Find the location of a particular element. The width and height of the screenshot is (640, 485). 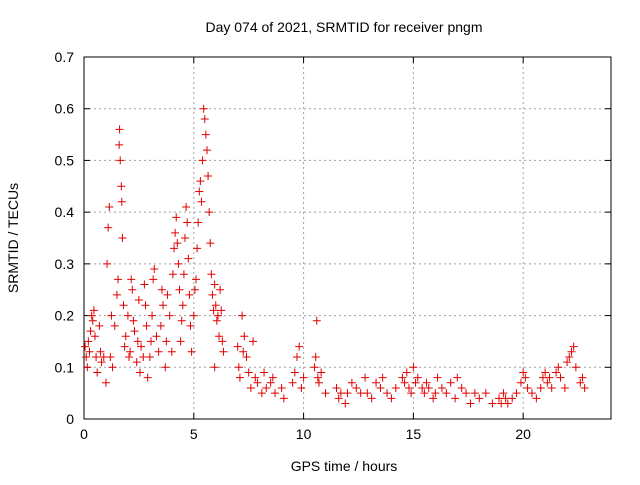

y-tick-label: 0.7 is located at coordinates (65, 57).